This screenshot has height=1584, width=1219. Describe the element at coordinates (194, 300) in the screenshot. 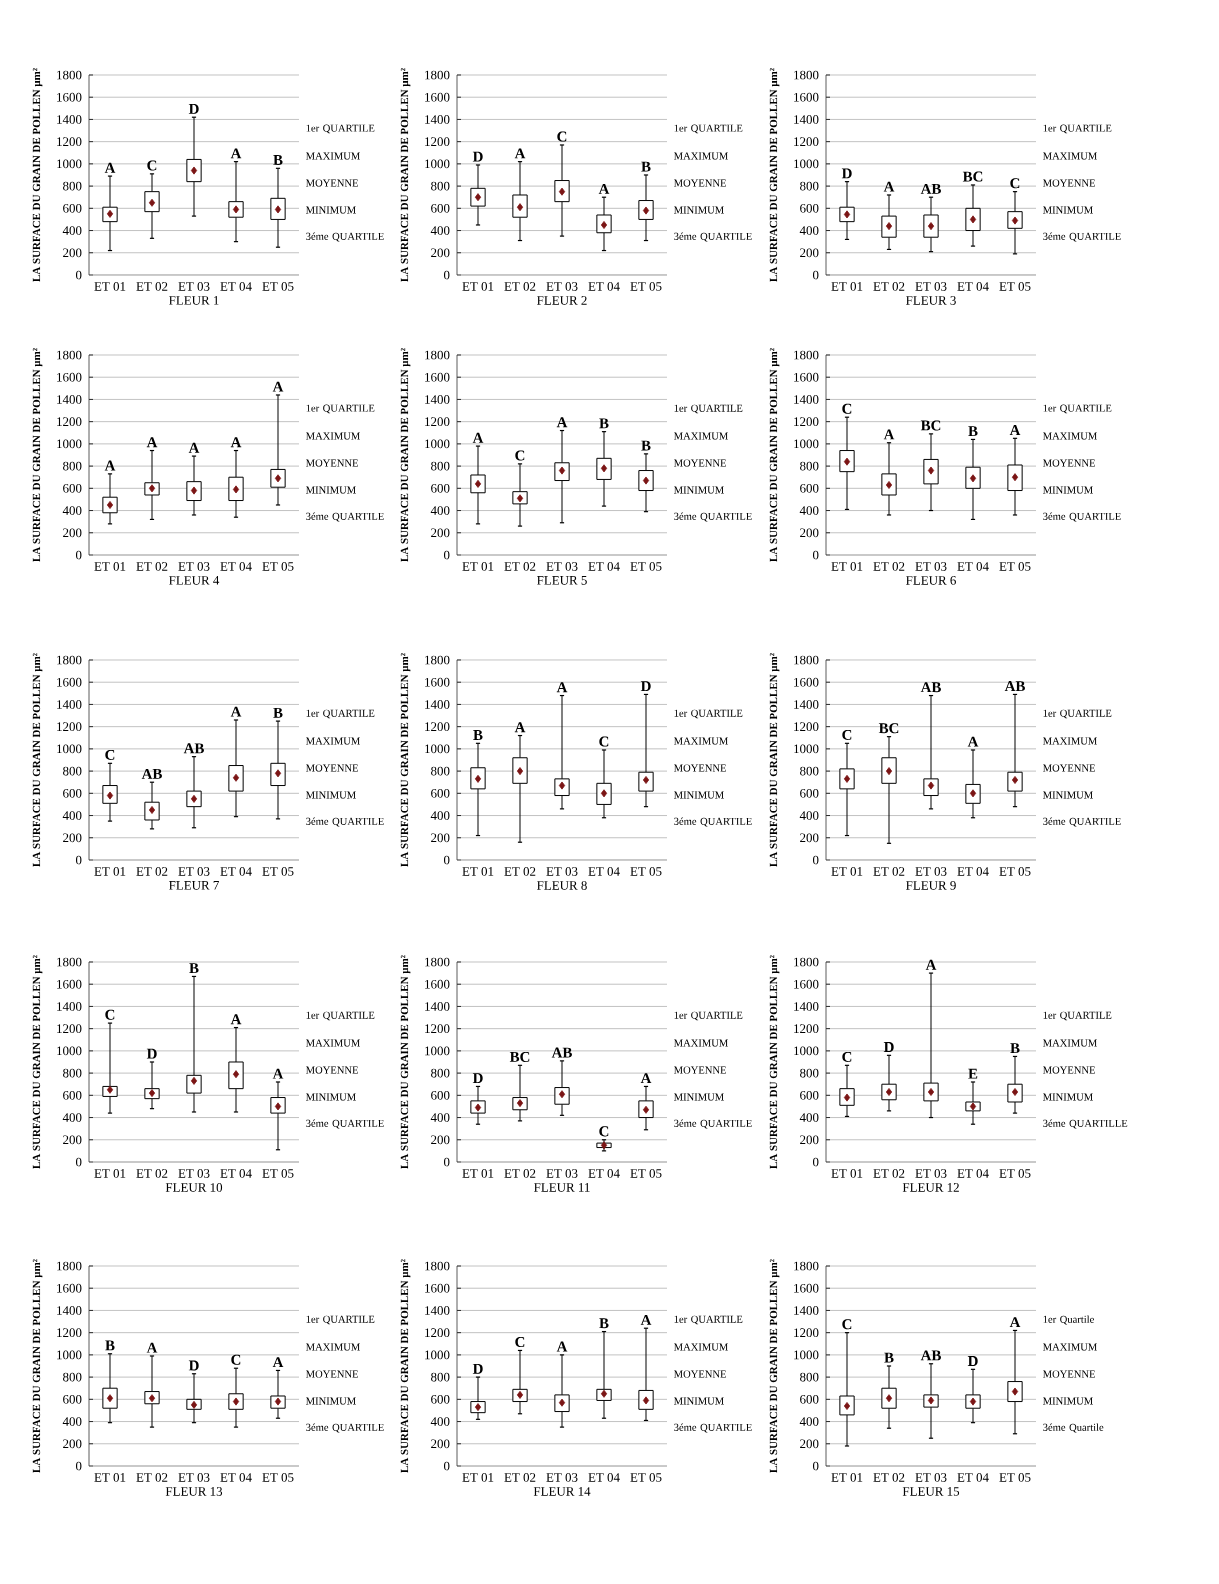

I see `text: FLEUR 1` at that location.